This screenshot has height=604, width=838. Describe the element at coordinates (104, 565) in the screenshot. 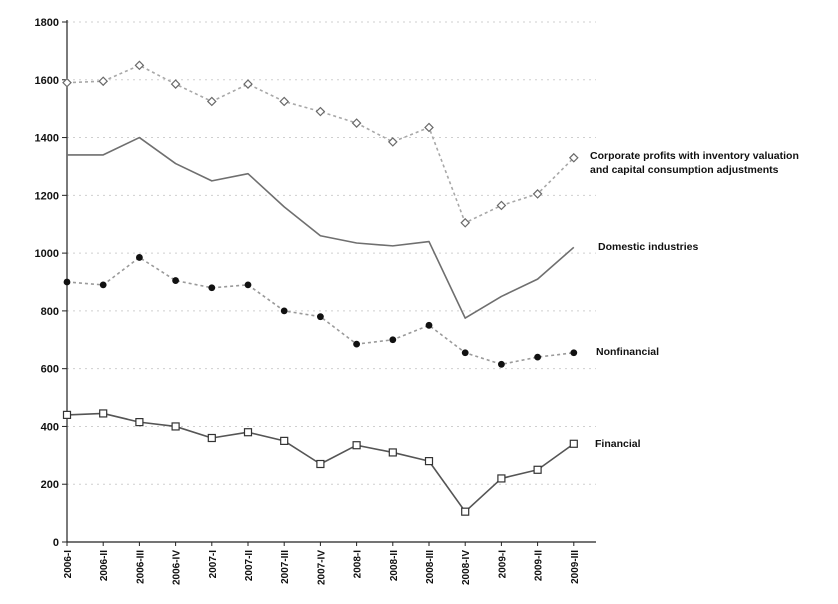

I see `x-tick-label: 2006-II` at that location.